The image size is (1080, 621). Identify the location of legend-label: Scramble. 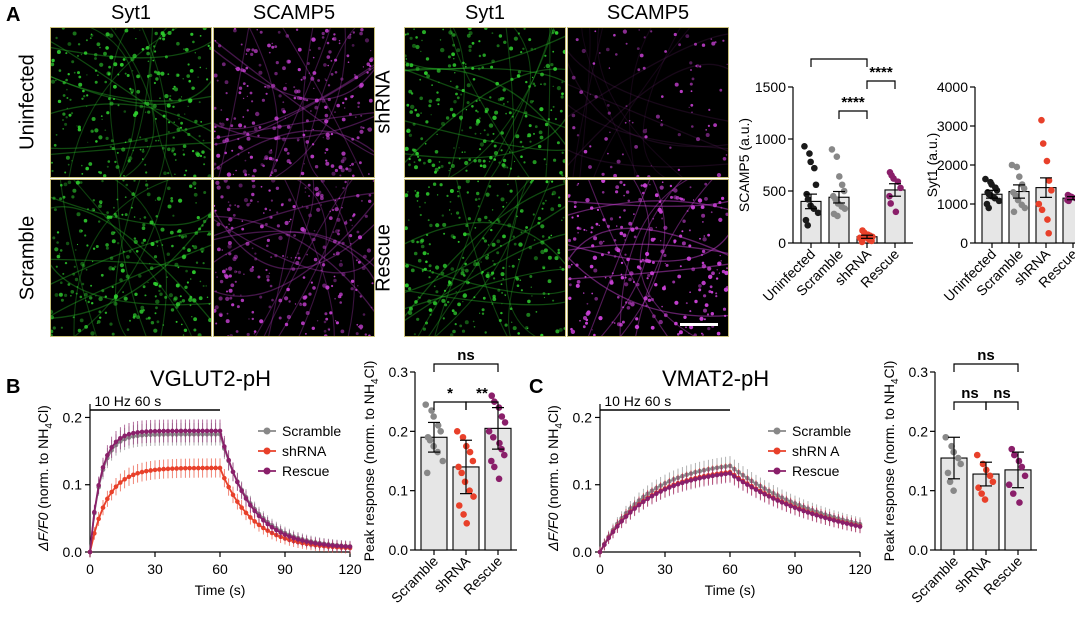
(311, 431).